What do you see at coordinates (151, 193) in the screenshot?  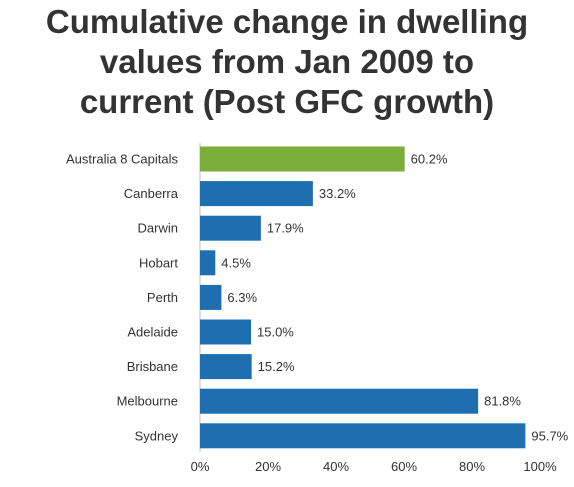 I see `category-label-canberra: Canberra` at bounding box center [151, 193].